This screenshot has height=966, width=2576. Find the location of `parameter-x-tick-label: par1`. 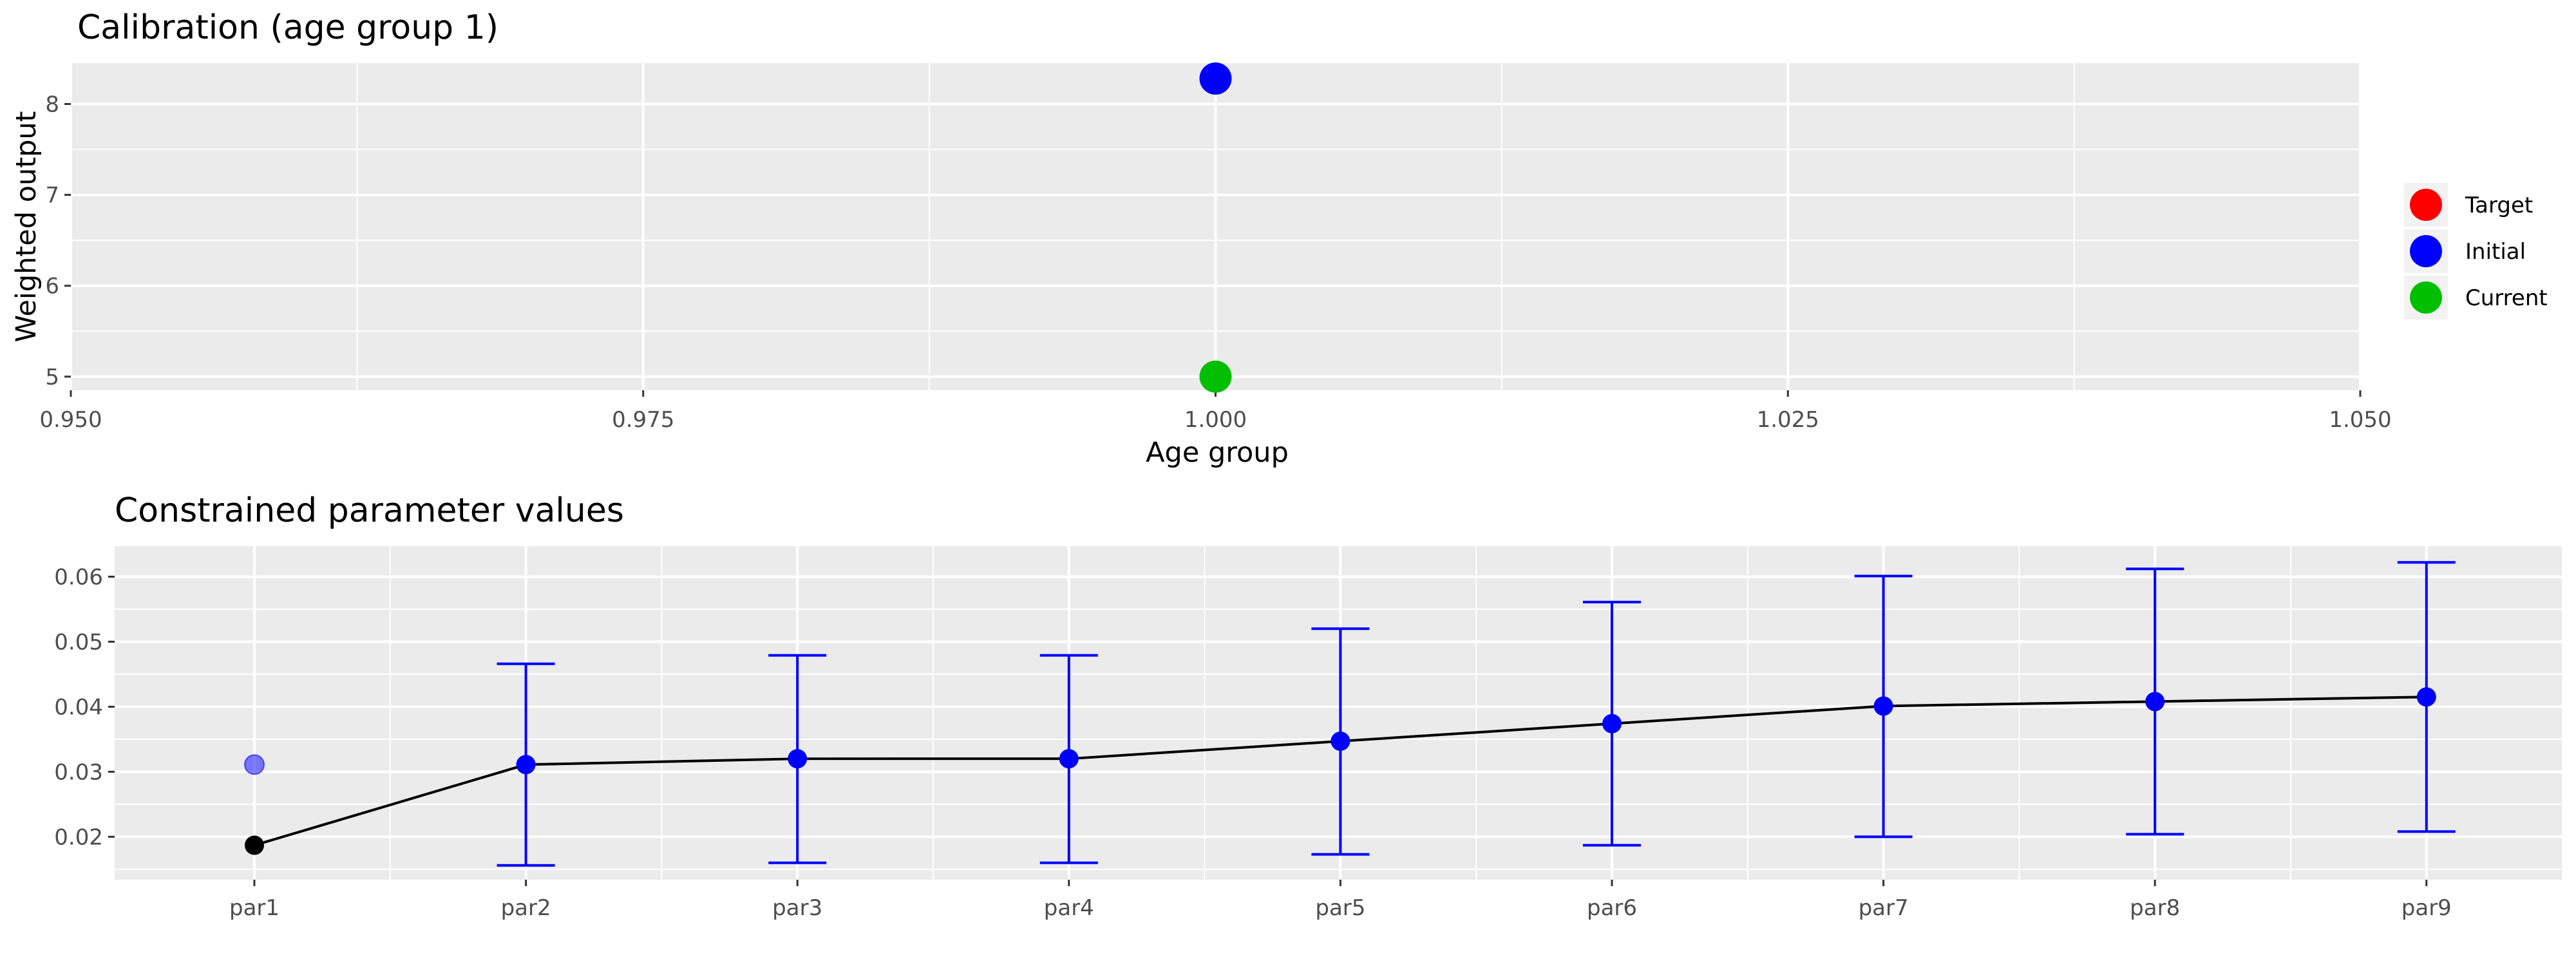

parameter-x-tick-label: par1 is located at coordinates (254, 908).